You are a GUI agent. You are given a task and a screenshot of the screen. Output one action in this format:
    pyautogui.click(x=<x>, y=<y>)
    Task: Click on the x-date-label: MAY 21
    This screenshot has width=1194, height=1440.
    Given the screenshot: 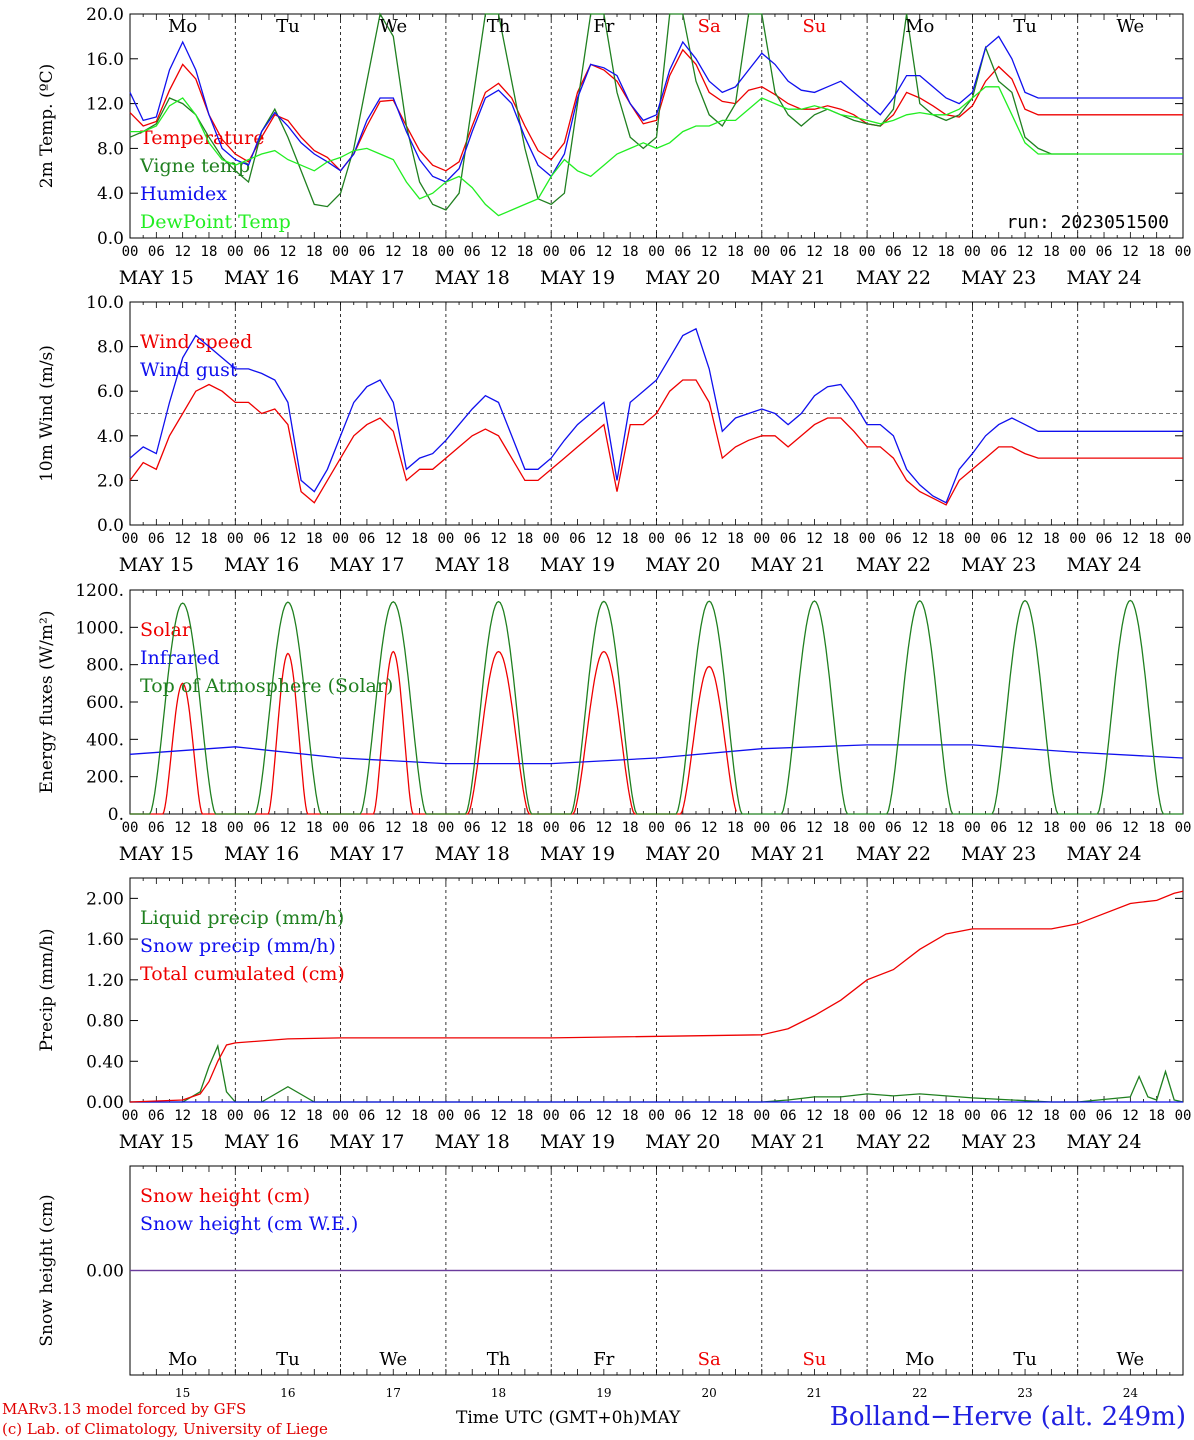 What is the action you would take?
    pyautogui.click(x=788, y=565)
    